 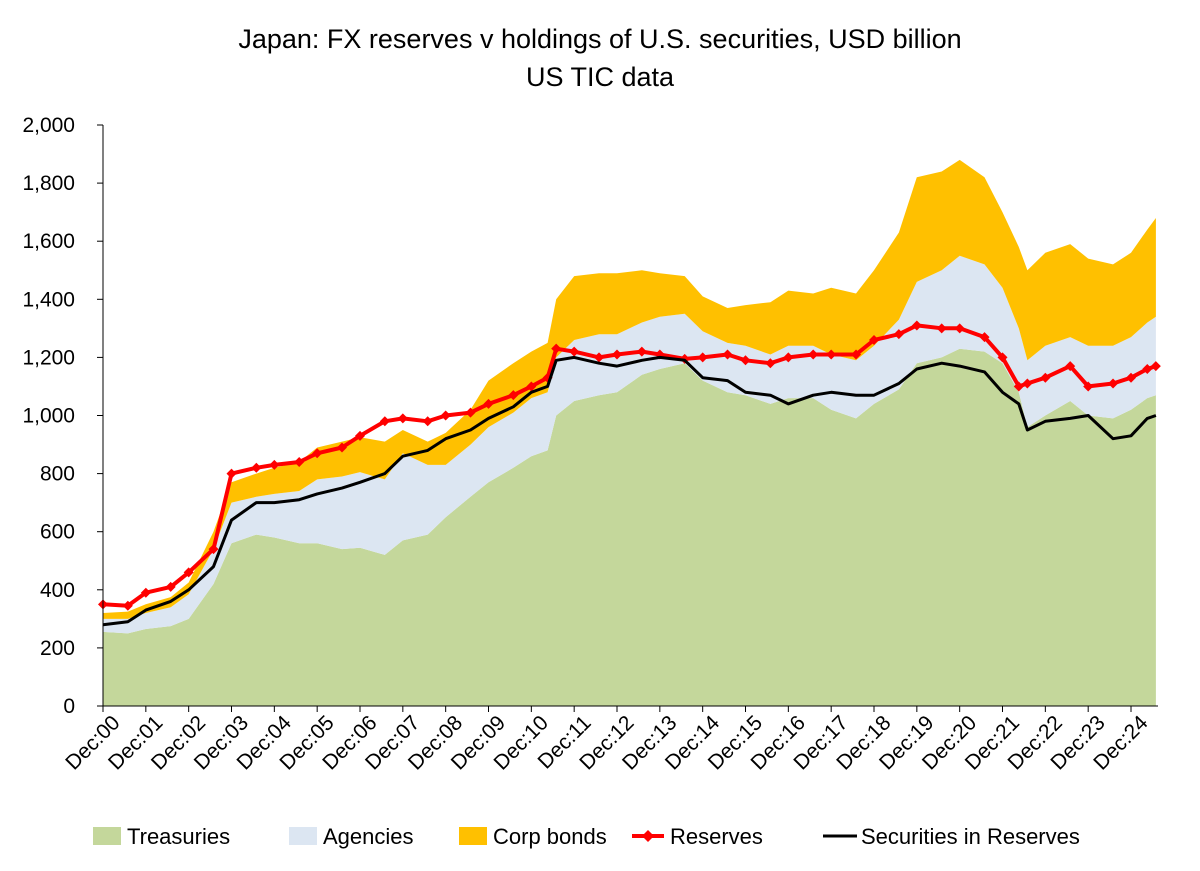 What do you see at coordinates (57, 474) in the screenshot?
I see `y-tick-label: 800` at bounding box center [57, 474].